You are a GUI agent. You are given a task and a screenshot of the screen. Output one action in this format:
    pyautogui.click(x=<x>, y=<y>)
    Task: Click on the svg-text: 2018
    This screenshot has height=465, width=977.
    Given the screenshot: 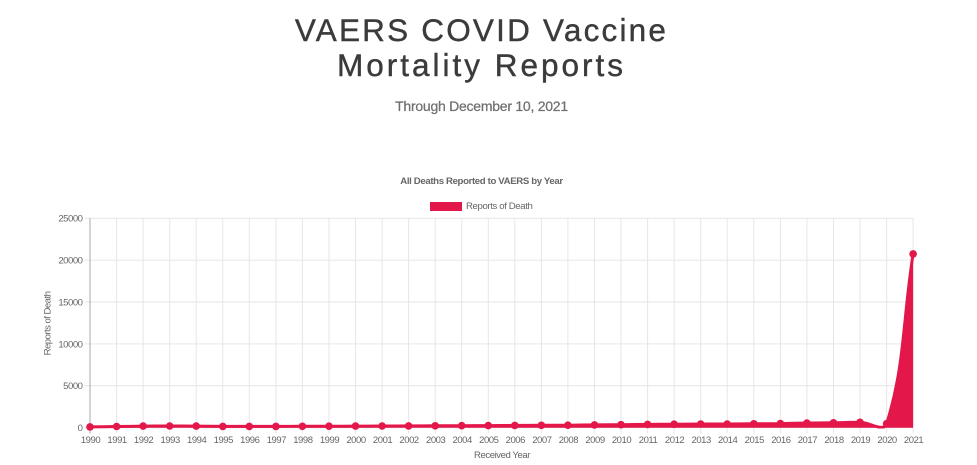 What is the action you would take?
    pyautogui.click(x=834, y=440)
    